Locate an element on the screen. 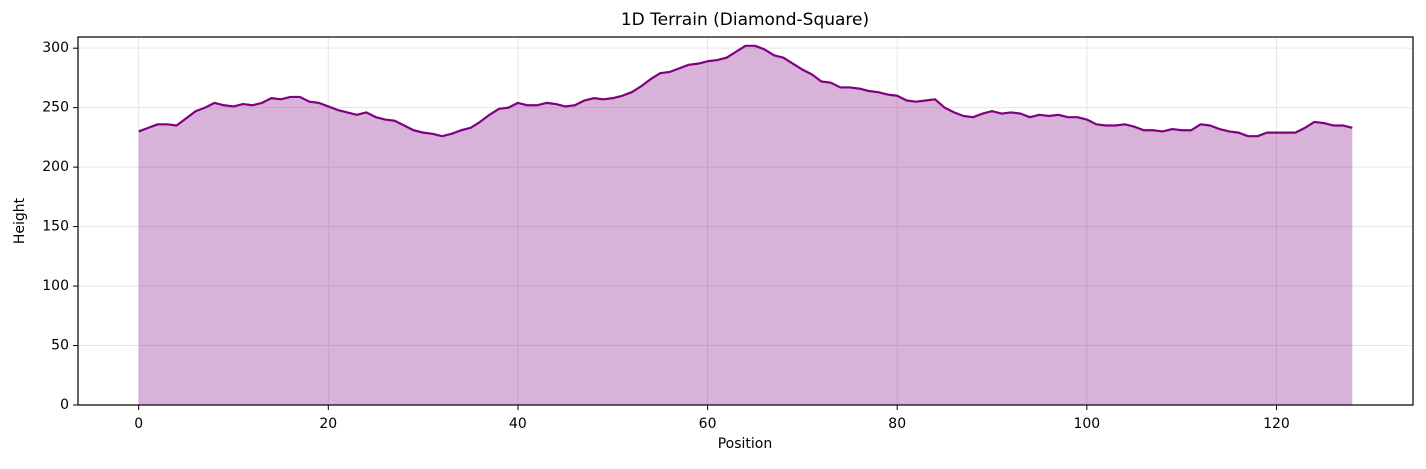  x-tick-label: 0 is located at coordinates (138, 424).